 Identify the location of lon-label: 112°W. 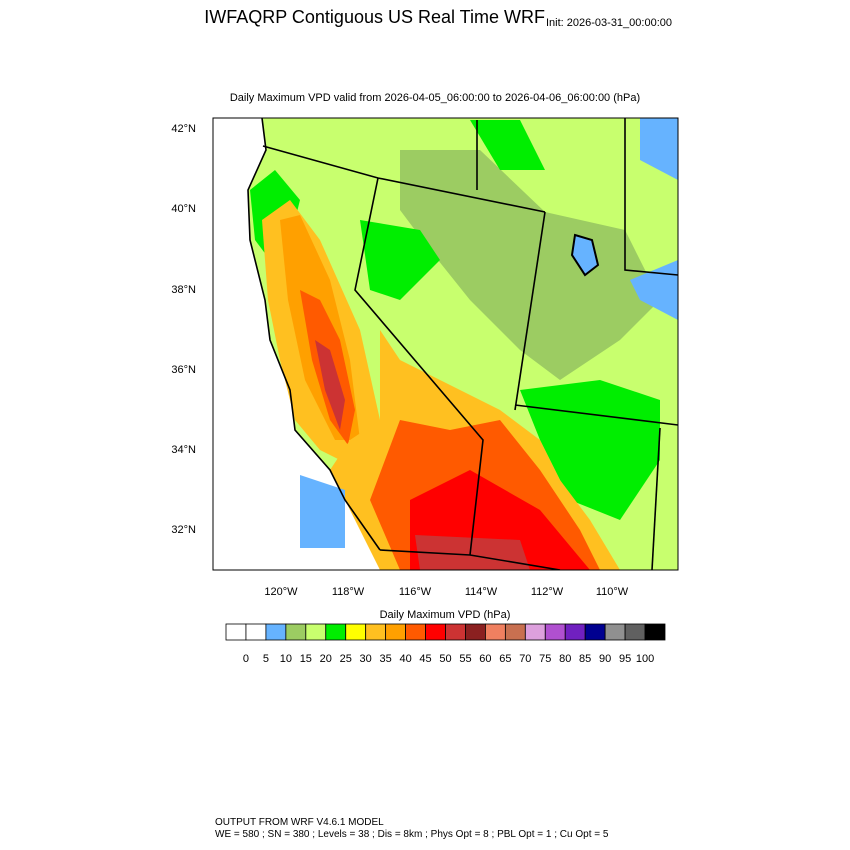
(547, 592).